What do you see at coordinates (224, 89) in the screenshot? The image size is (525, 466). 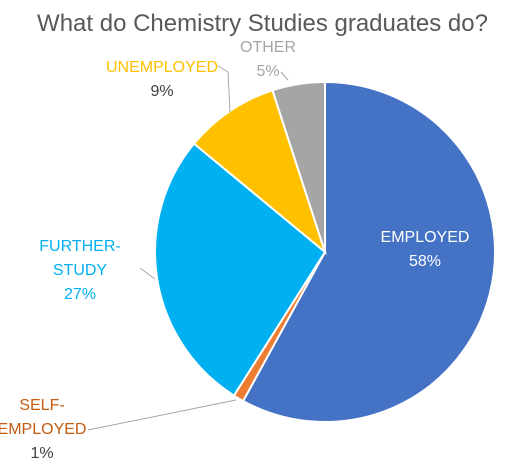 I see `leader-line-unemployed` at bounding box center [224, 89].